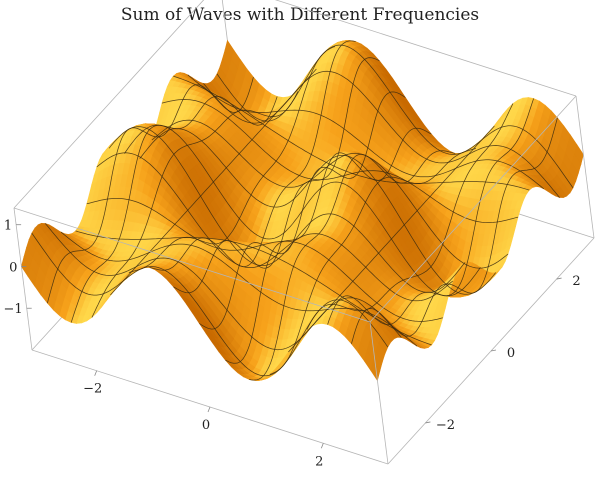  I want to click on y-tick-label: 0, so click(511, 353).